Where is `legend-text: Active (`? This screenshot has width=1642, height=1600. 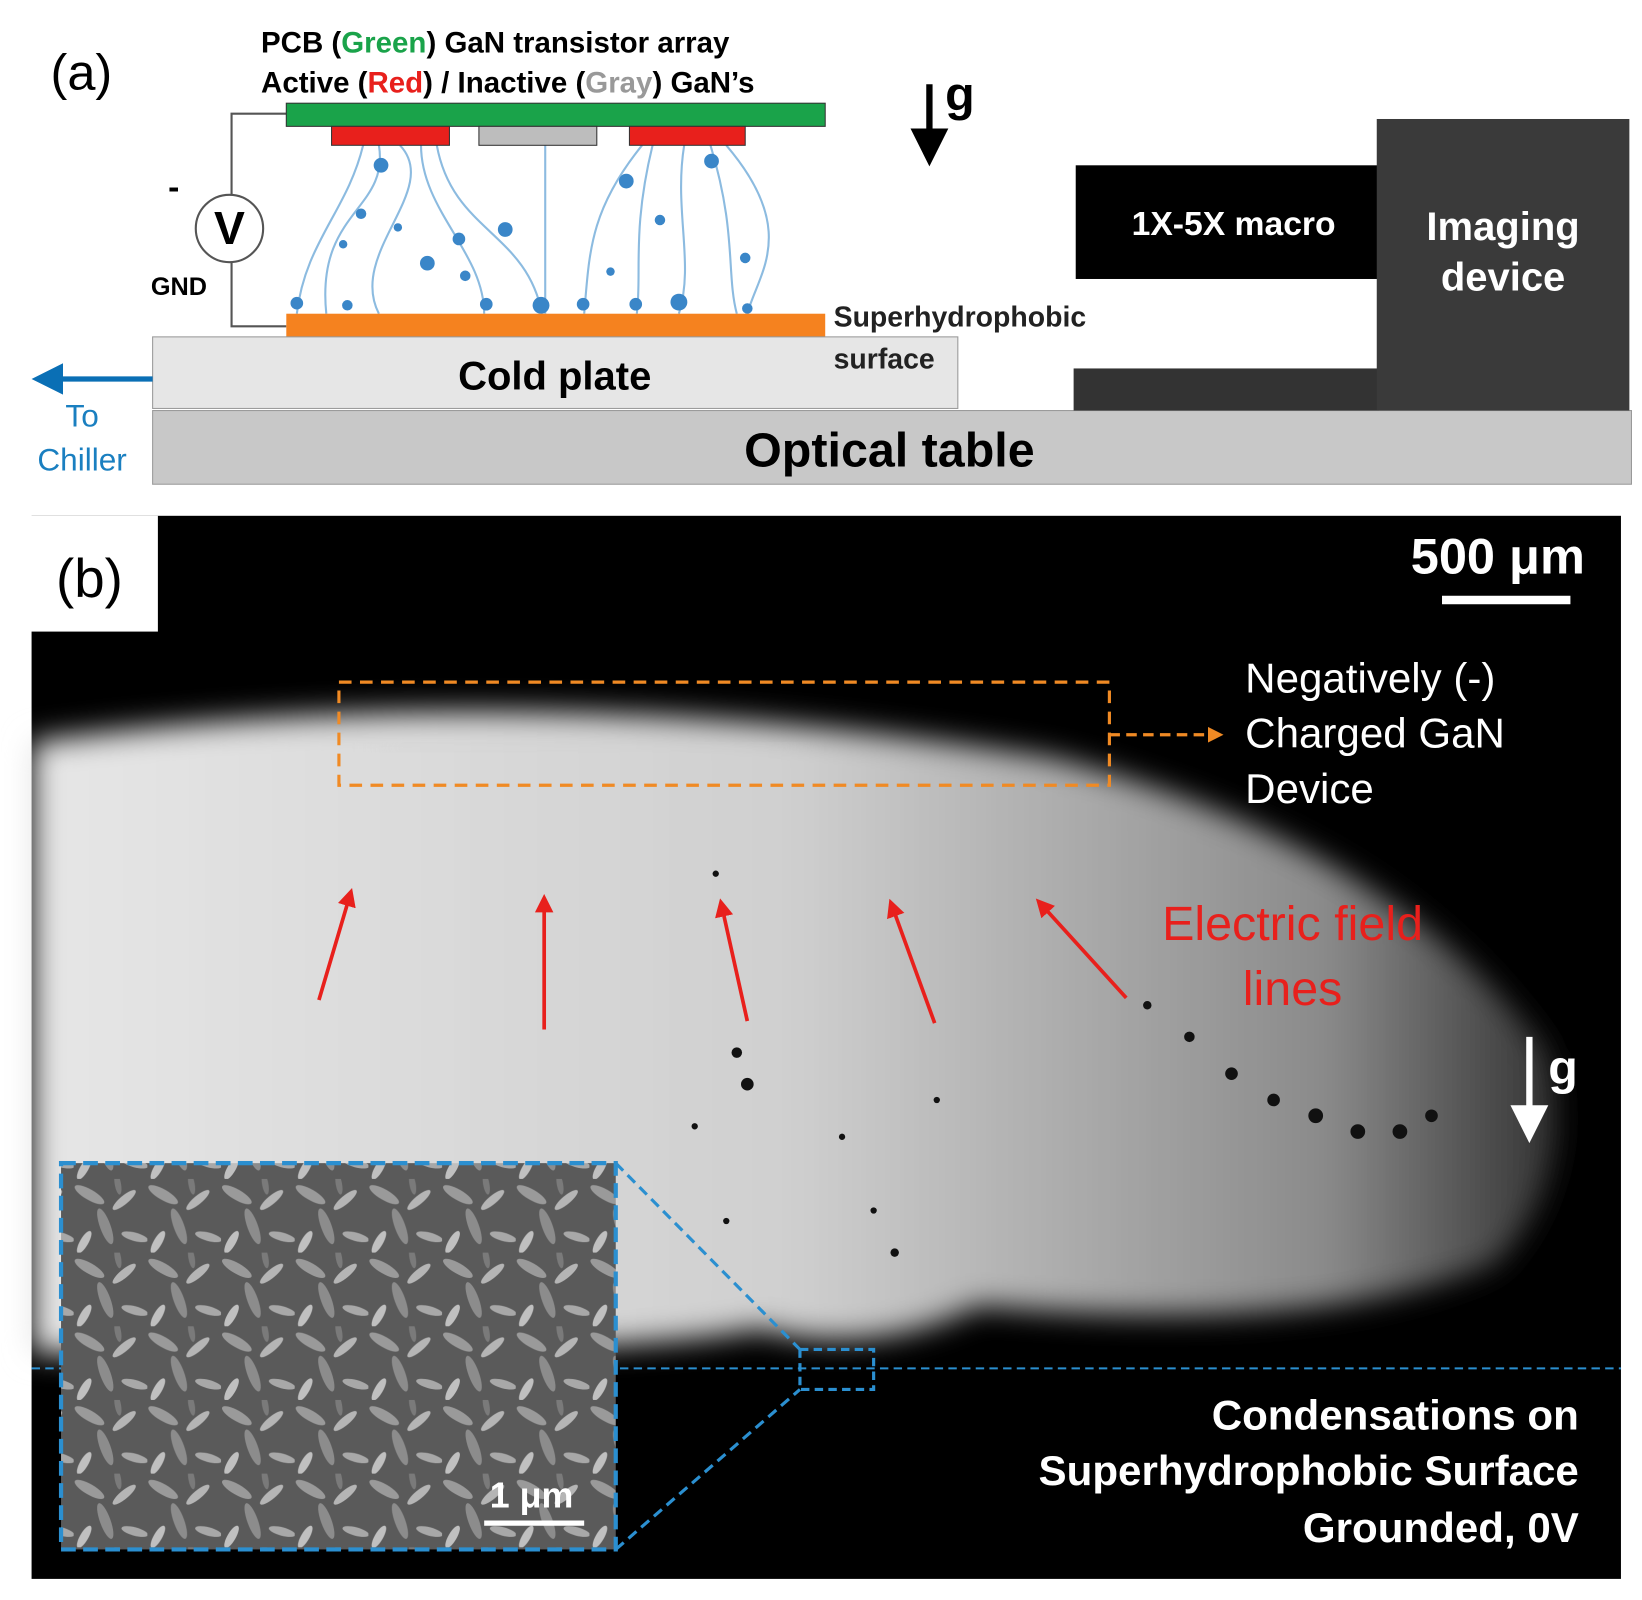
legend-text: Active ( is located at coordinates (314, 83).